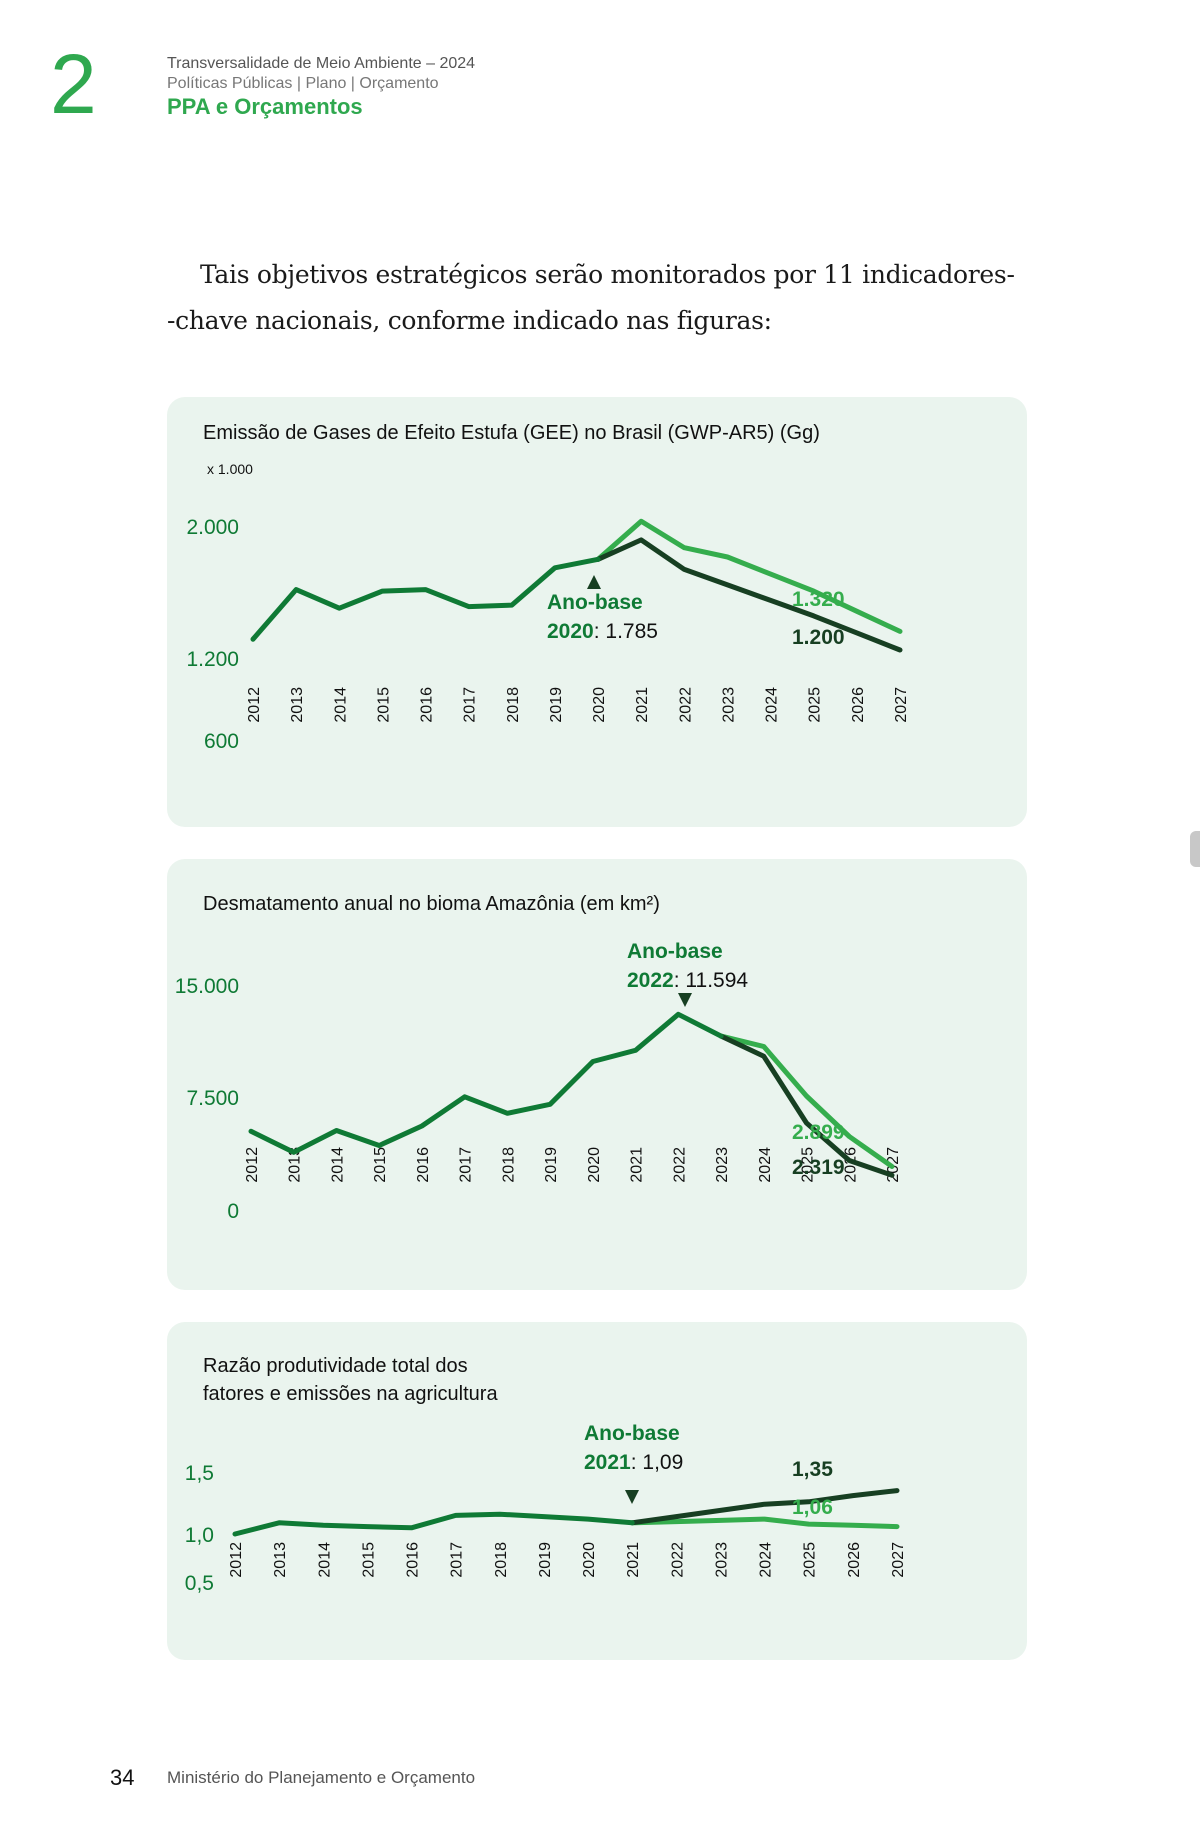  What do you see at coordinates (199, 1535) in the screenshot?
I see `y-tick-label: 1,0` at bounding box center [199, 1535].